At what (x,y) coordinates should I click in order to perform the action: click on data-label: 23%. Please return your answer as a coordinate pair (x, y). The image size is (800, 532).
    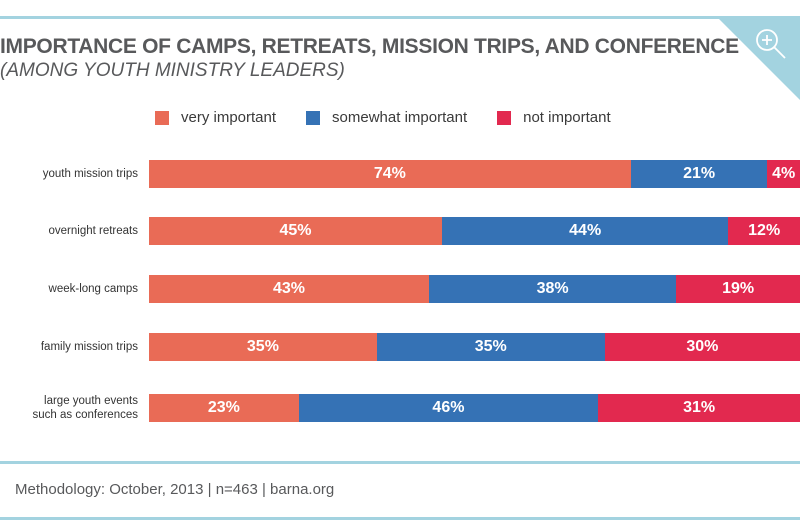
    Looking at the image, I should click on (223, 407).